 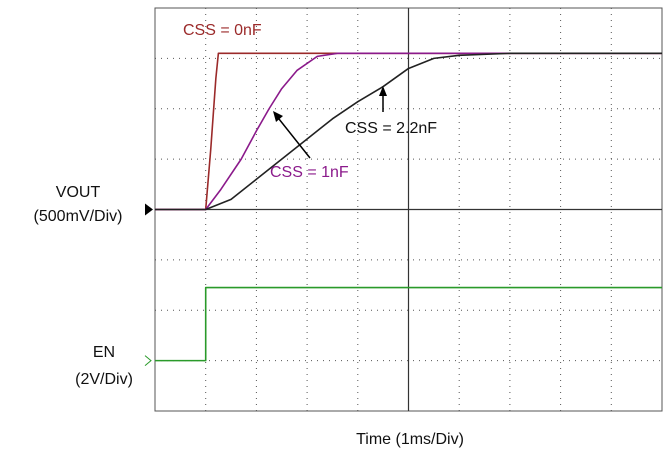 What do you see at coordinates (330, 122) in the screenshot?
I see `annotation-arrows` at bounding box center [330, 122].